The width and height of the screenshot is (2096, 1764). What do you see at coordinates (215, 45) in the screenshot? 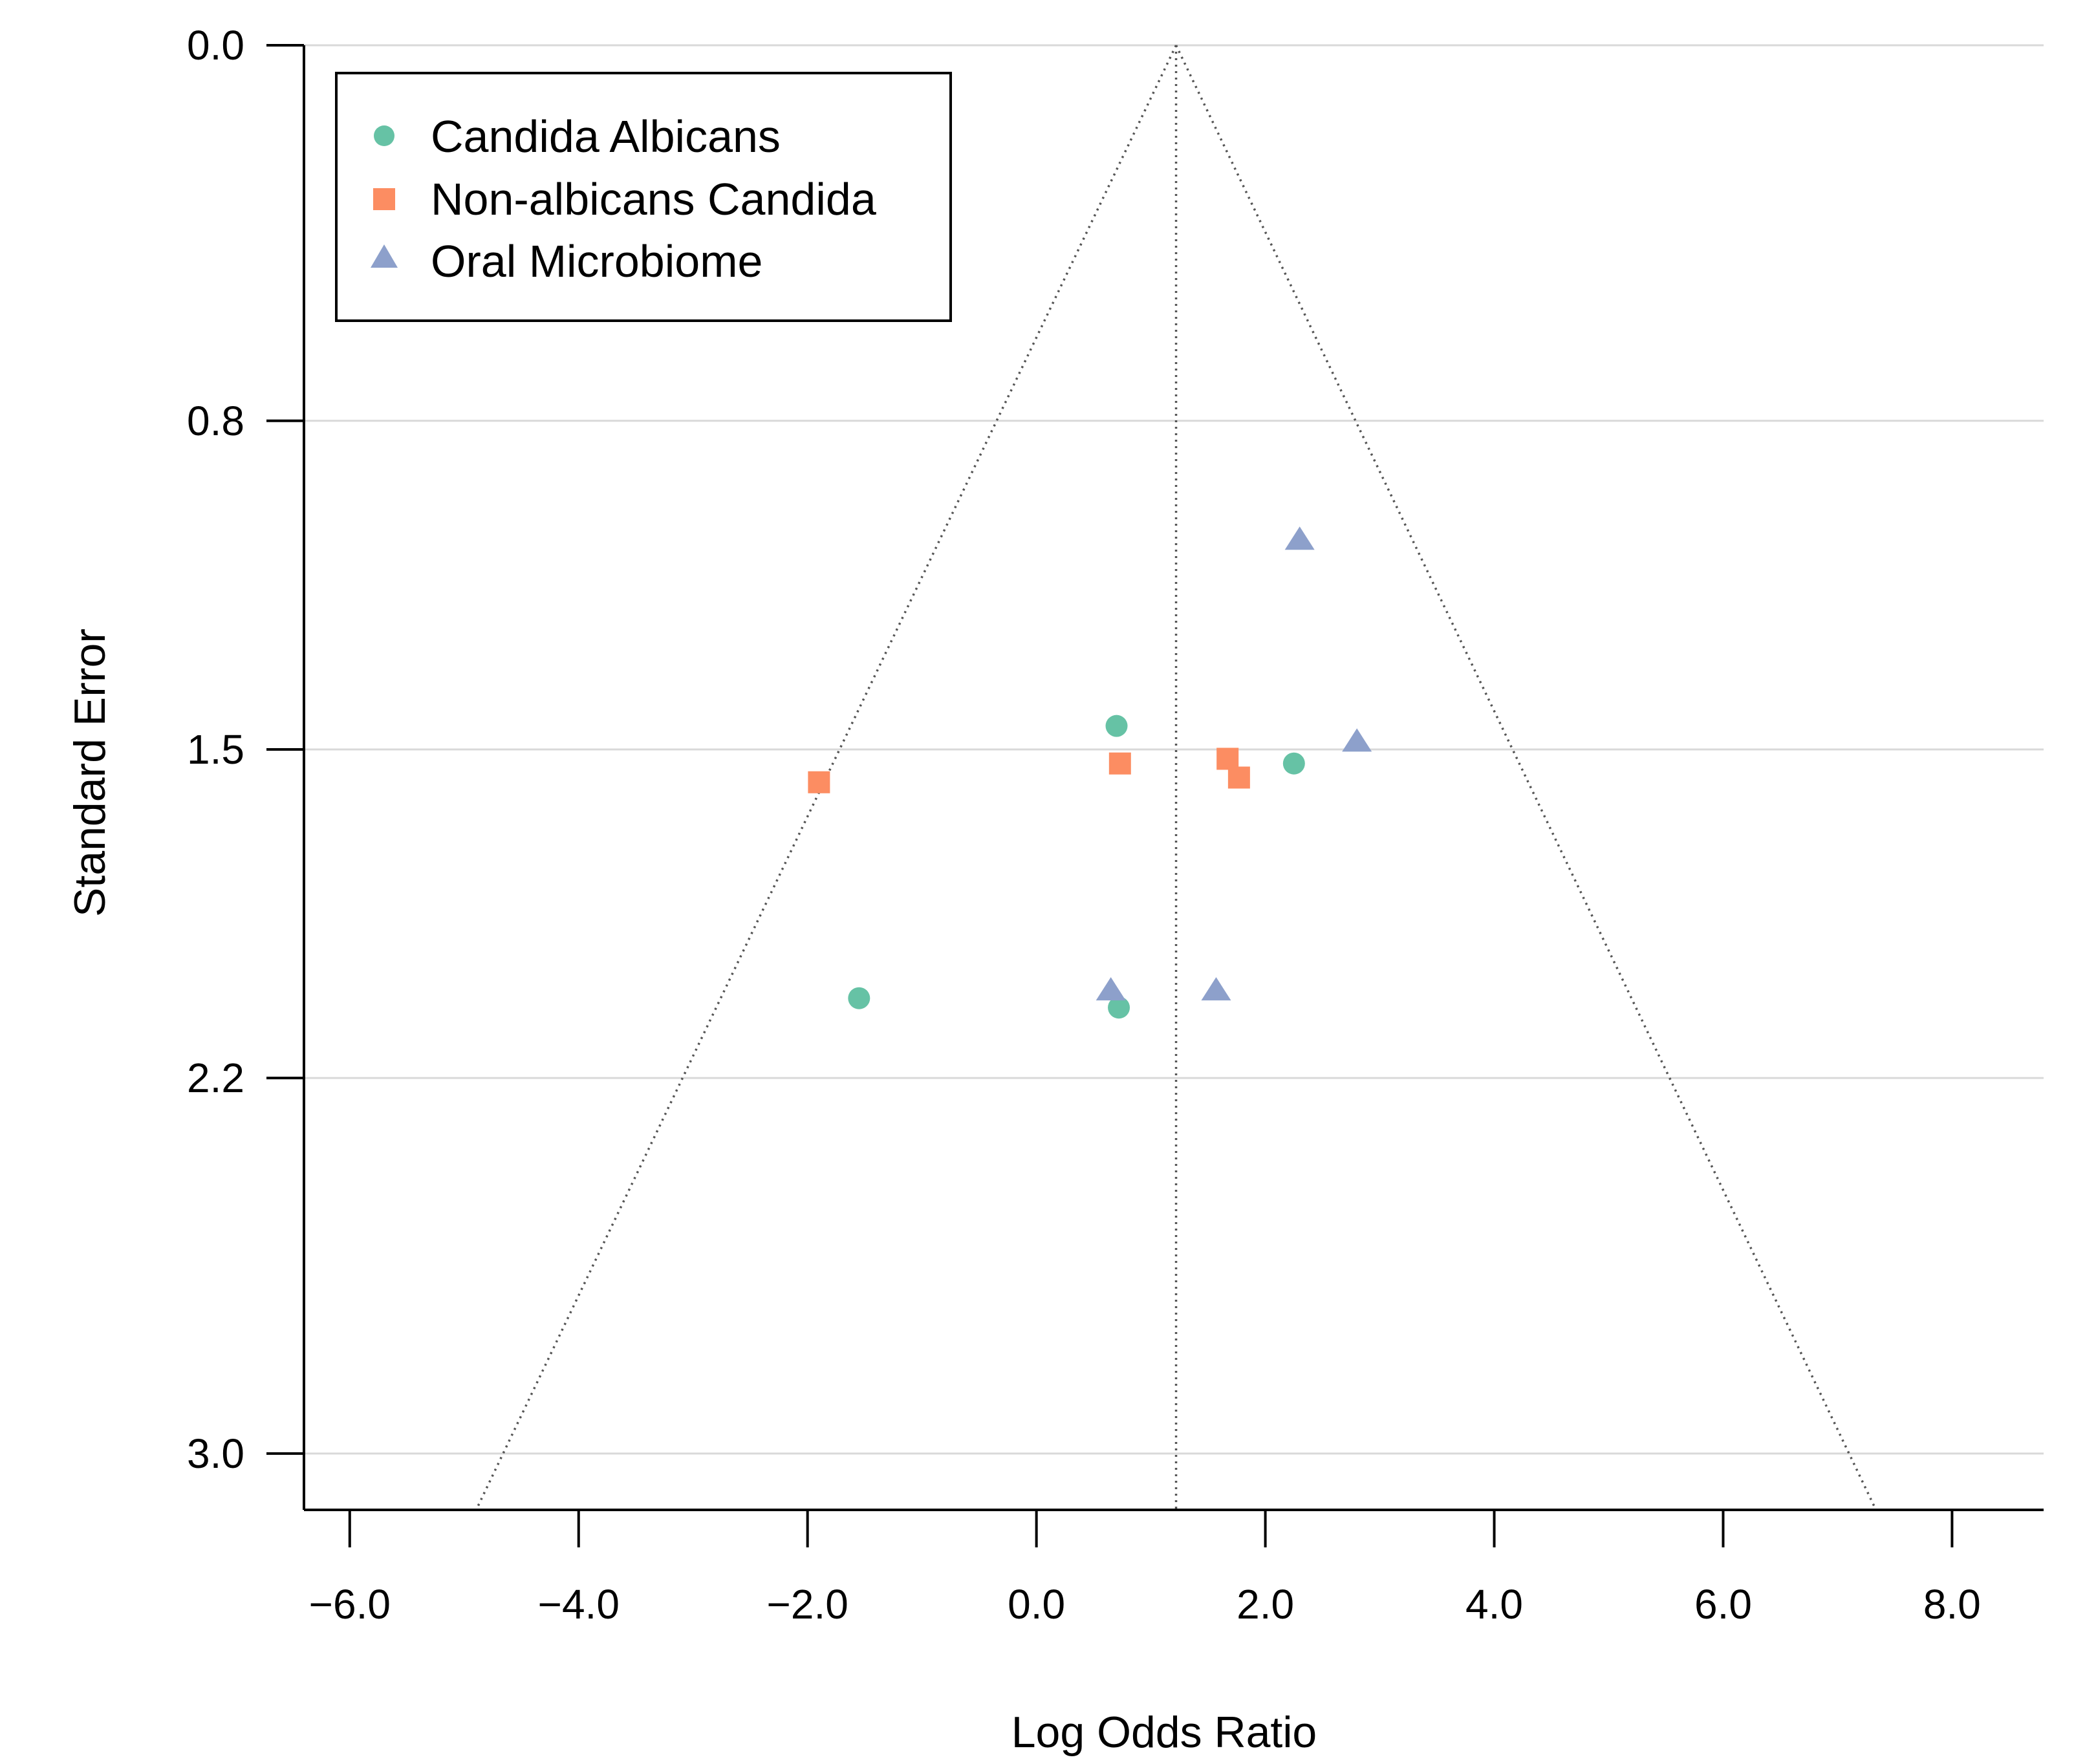
I see `y-tick-label: 0.0` at bounding box center [215, 45].